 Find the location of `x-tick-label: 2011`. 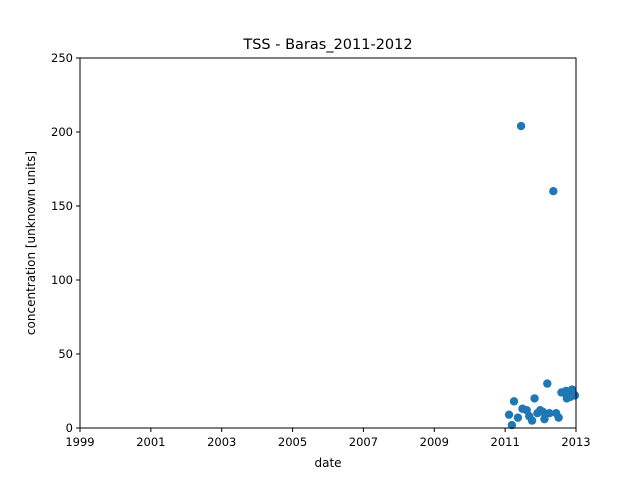

x-tick-label: 2011 is located at coordinates (505, 442).